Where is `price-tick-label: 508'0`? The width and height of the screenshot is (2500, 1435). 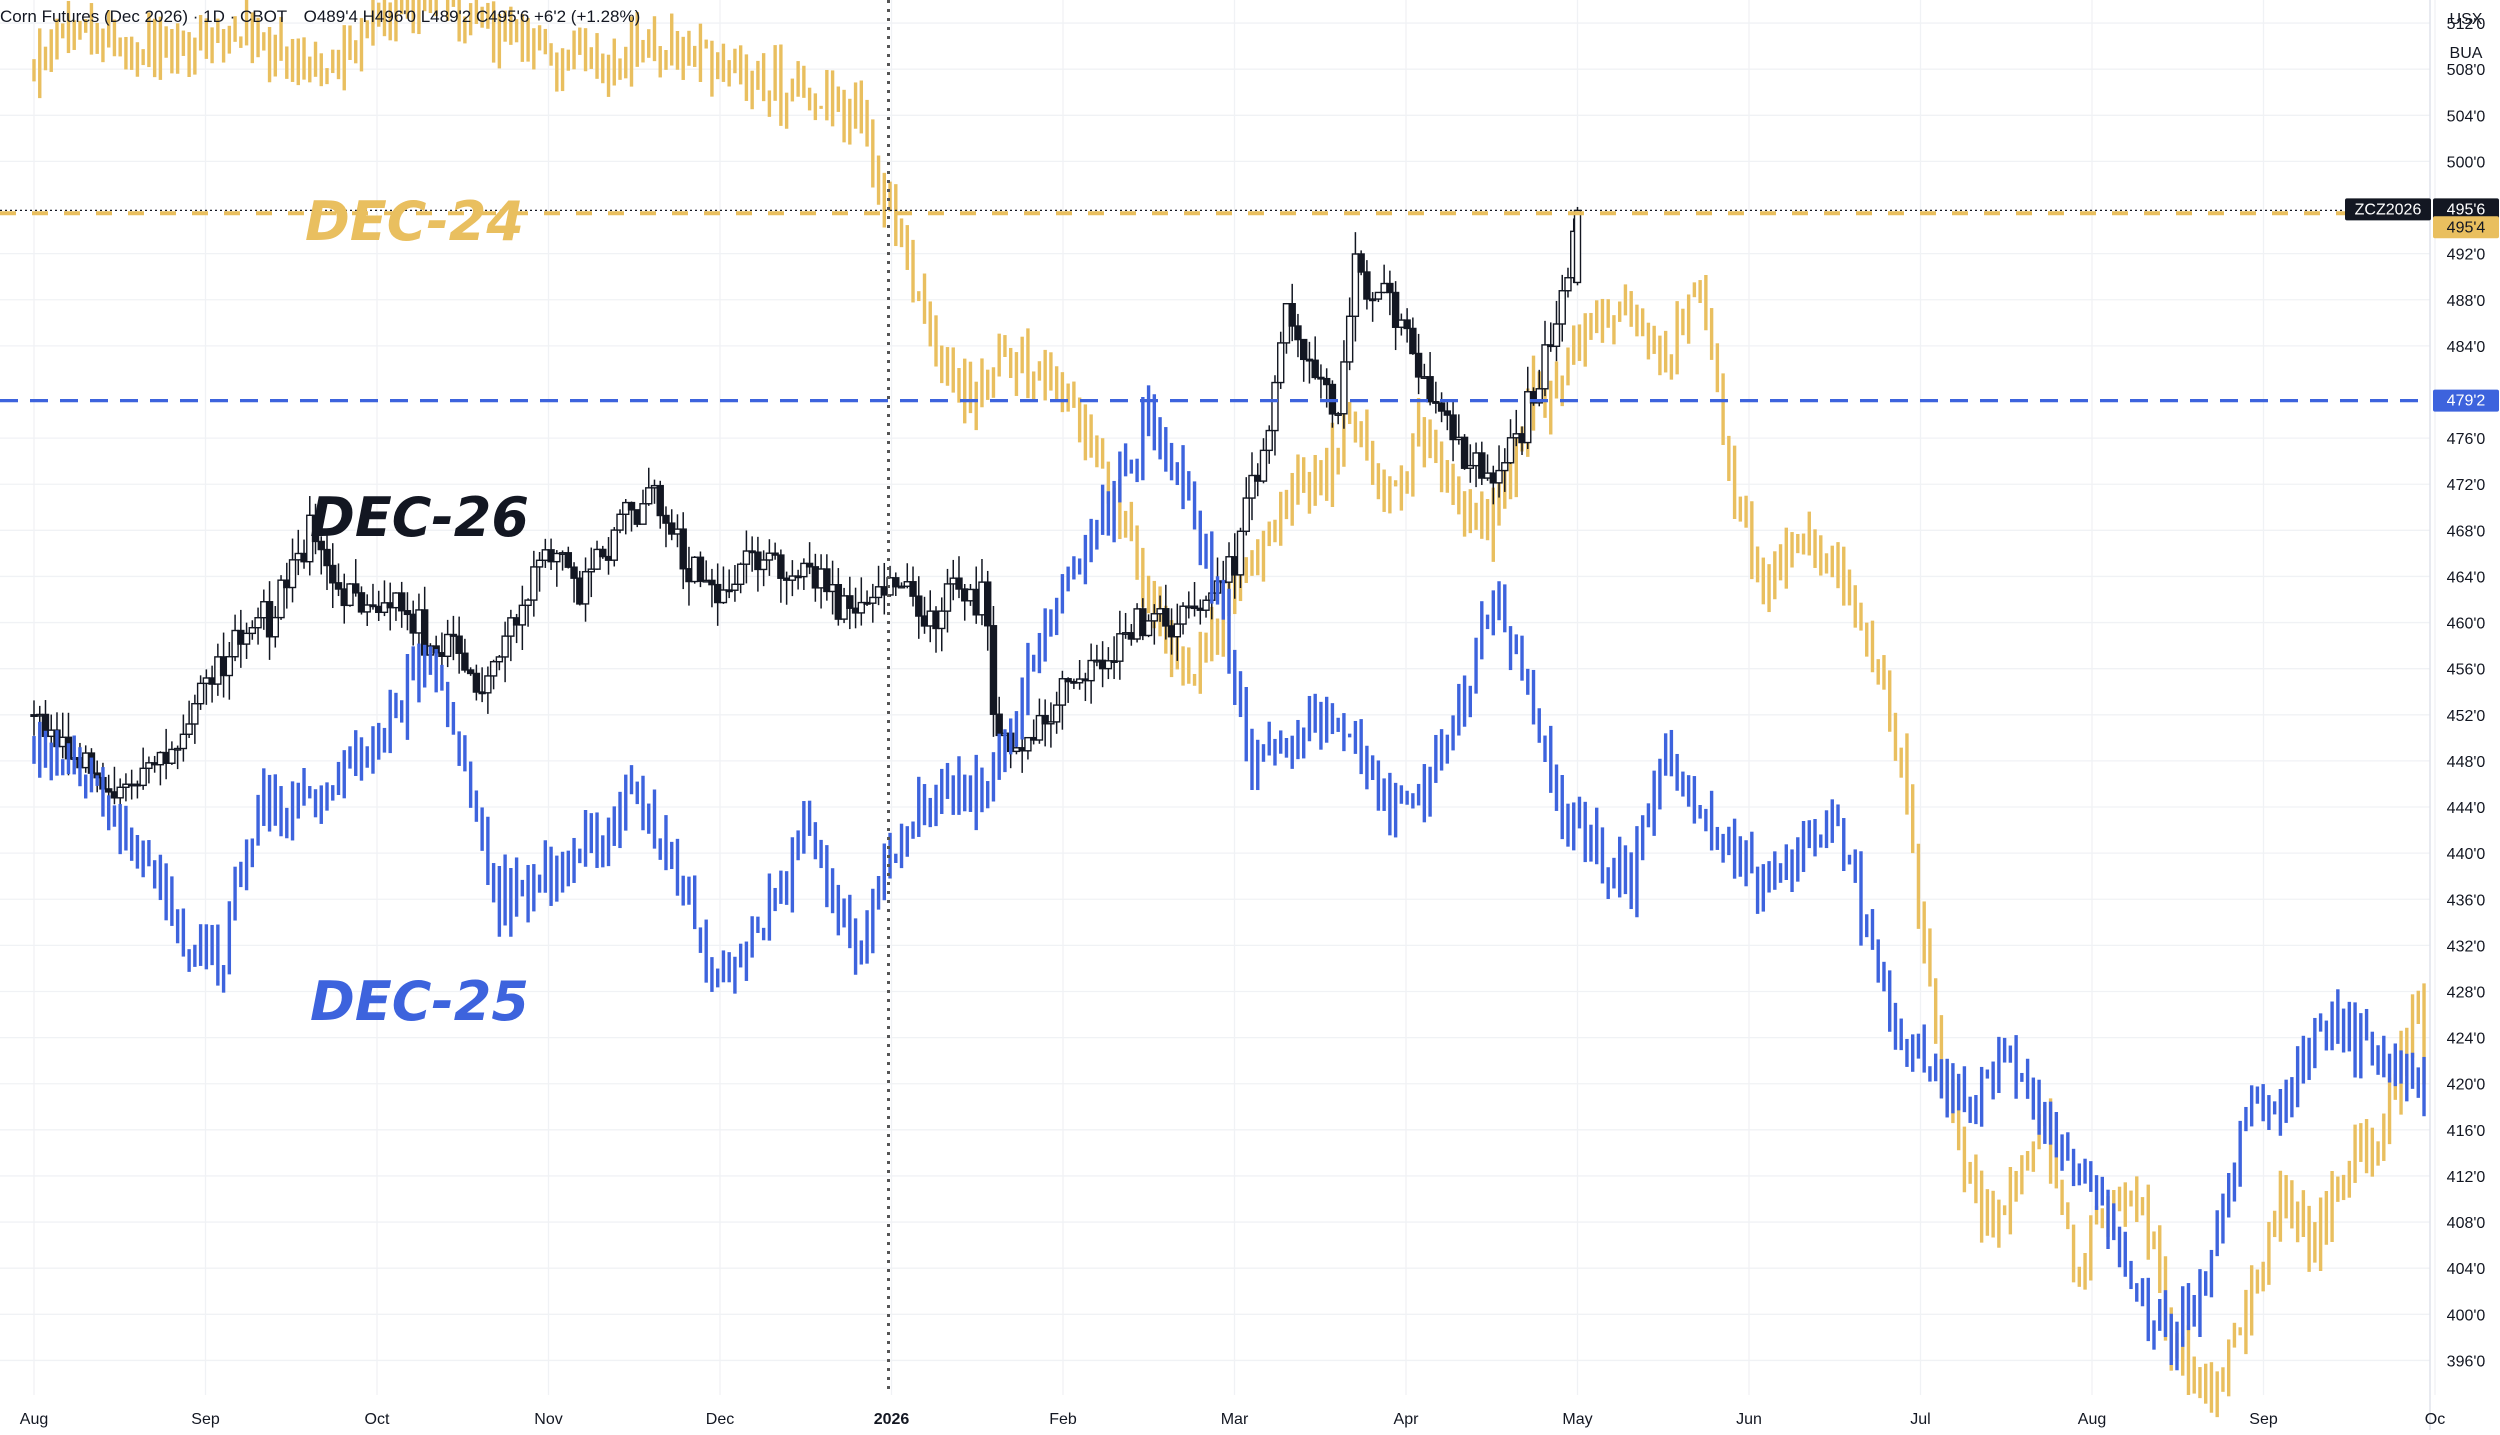
price-tick-label: 508'0 is located at coordinates (2466, 70).